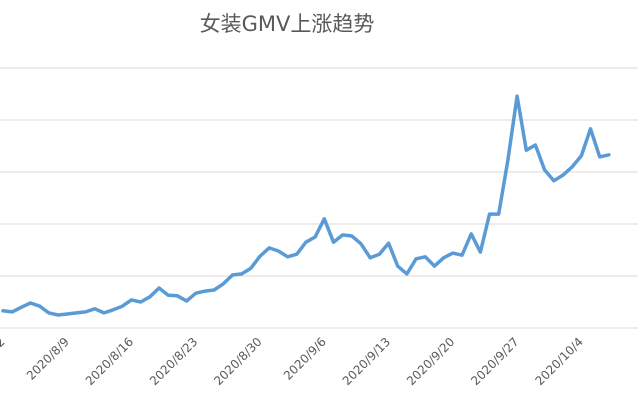 This screenshot has width=638, height=419. What do you see at coordinates (559, 361) in the screenshot?
I see `x-tick-label: 2020/10/4` at bounding box center [559, 361].